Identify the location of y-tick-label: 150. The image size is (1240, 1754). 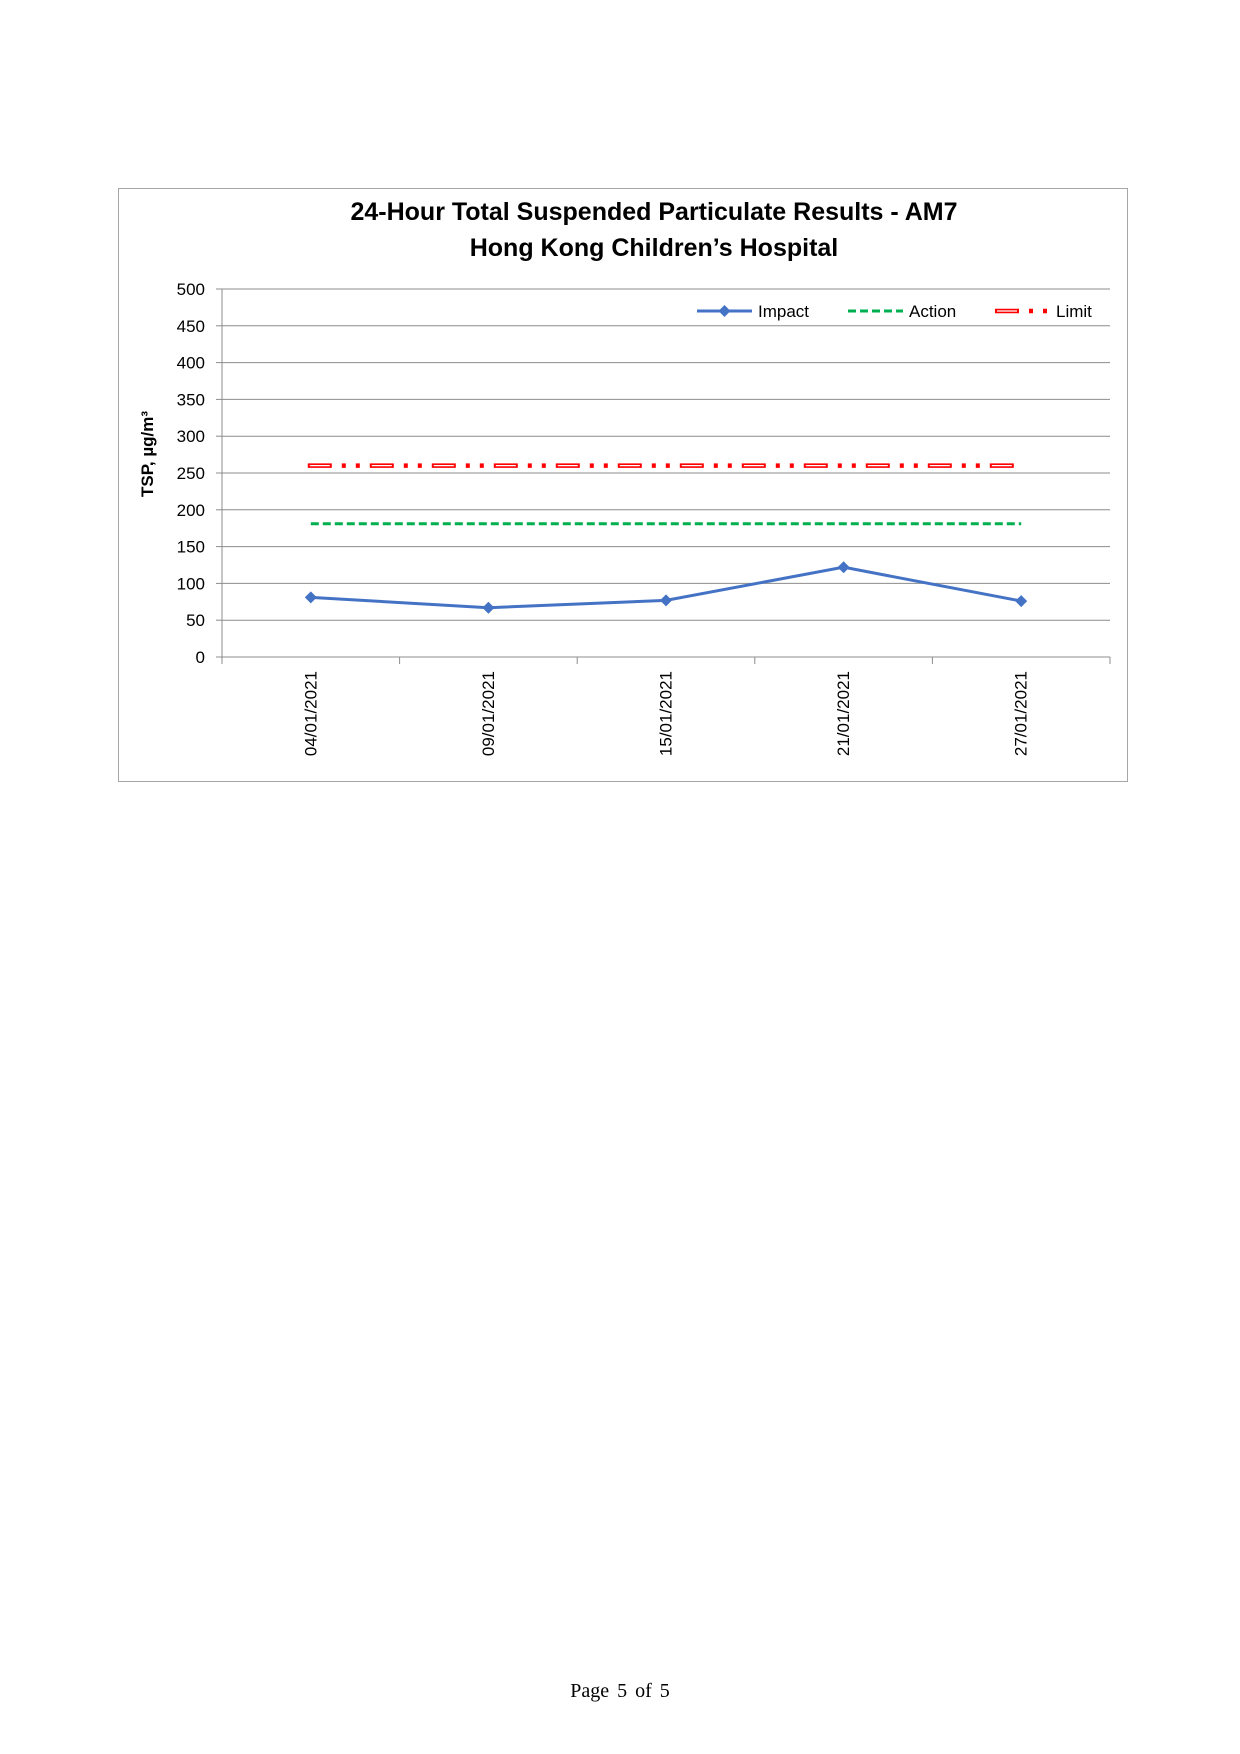
(191, 547).